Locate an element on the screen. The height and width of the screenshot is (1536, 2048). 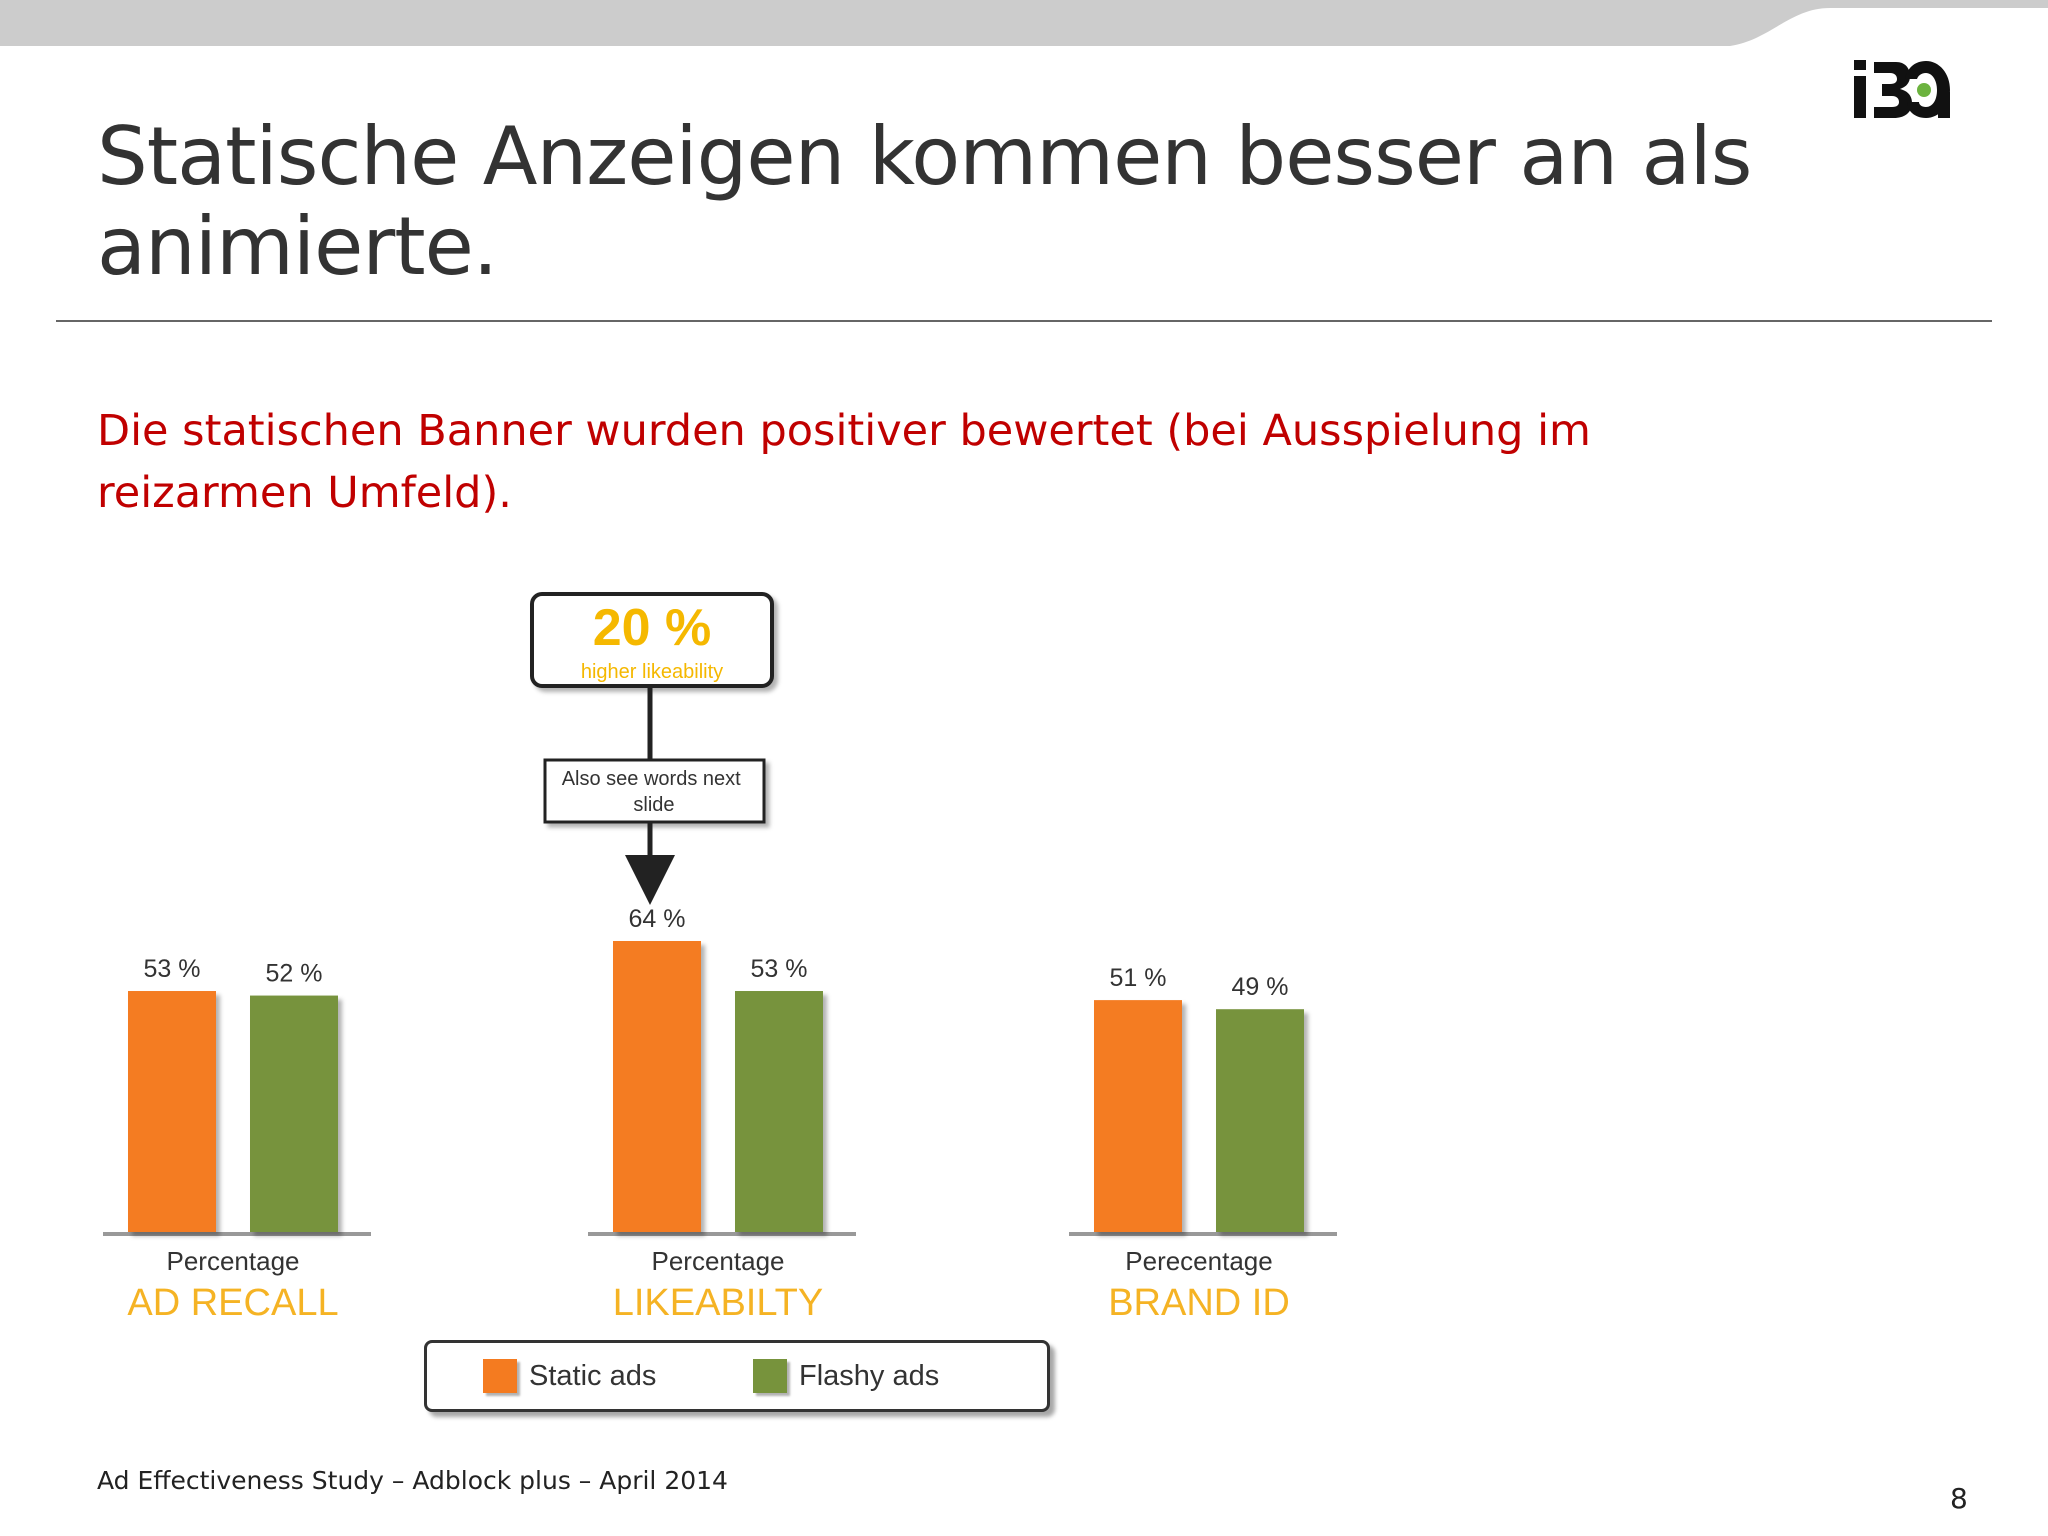
data-label-likeabilty-1: 64 % is located at coordinates (657, 919).